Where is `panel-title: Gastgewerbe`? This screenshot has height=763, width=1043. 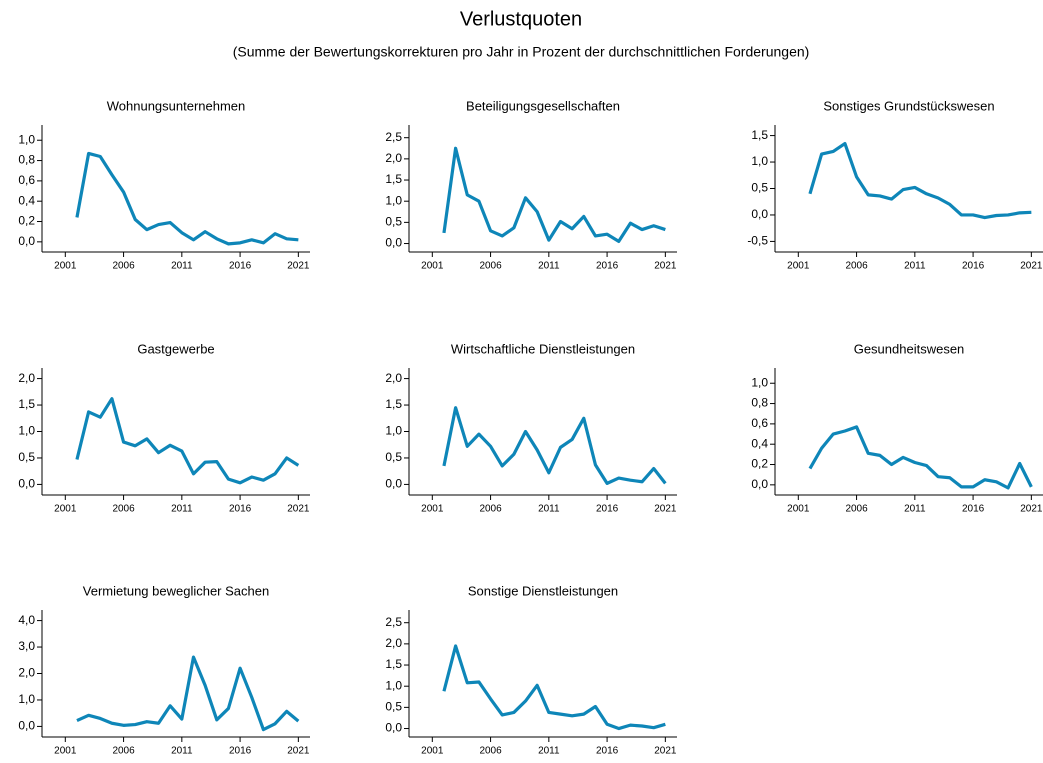 panel-title: Gastgewerbe is located at coordinates (175, 348).